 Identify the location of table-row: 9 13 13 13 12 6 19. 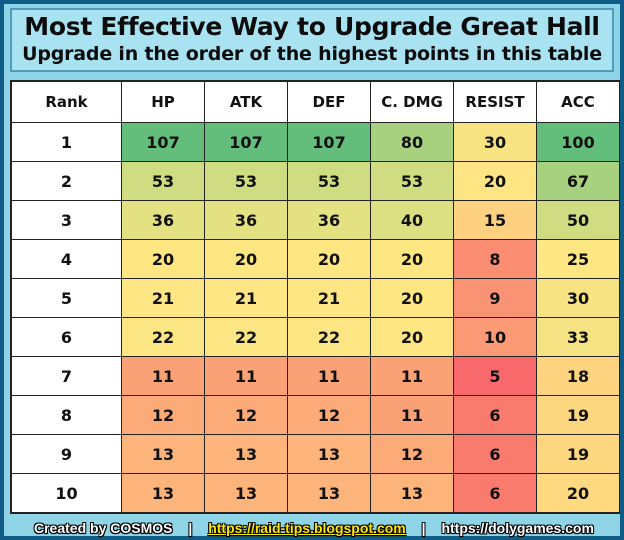
(315, 454).